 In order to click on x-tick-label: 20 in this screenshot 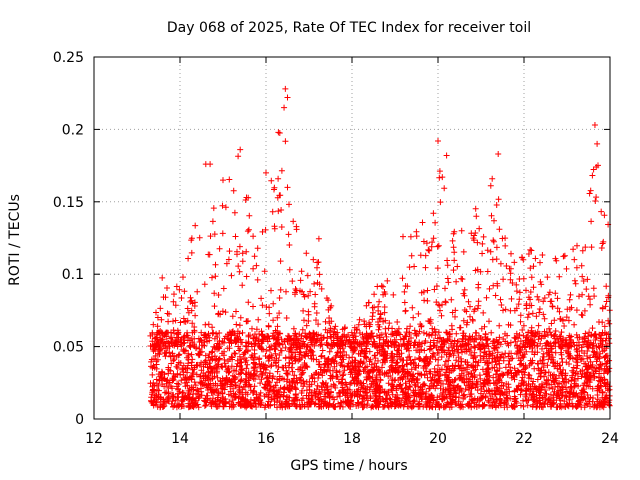, I will do `click(438, 439)`.